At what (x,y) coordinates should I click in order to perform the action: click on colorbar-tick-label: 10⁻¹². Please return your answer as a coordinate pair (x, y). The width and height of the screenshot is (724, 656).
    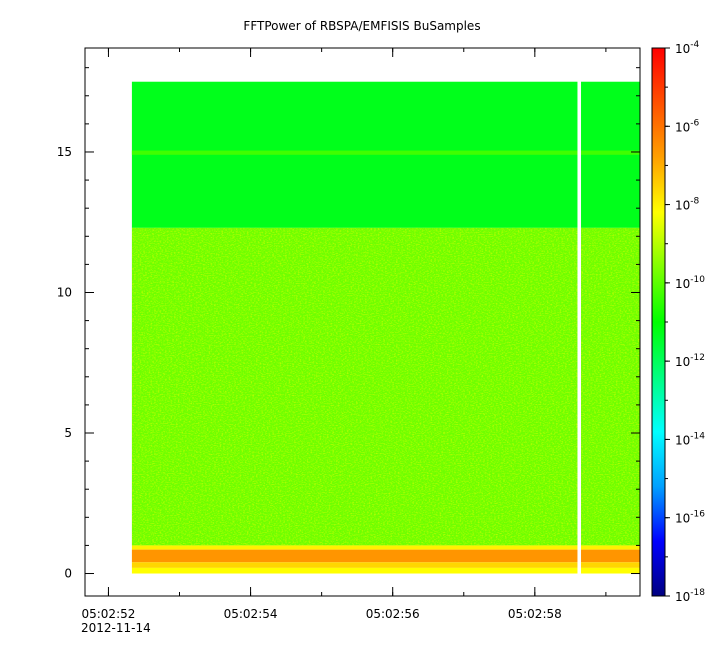
    Looking at the image, I should click on (690, 361).